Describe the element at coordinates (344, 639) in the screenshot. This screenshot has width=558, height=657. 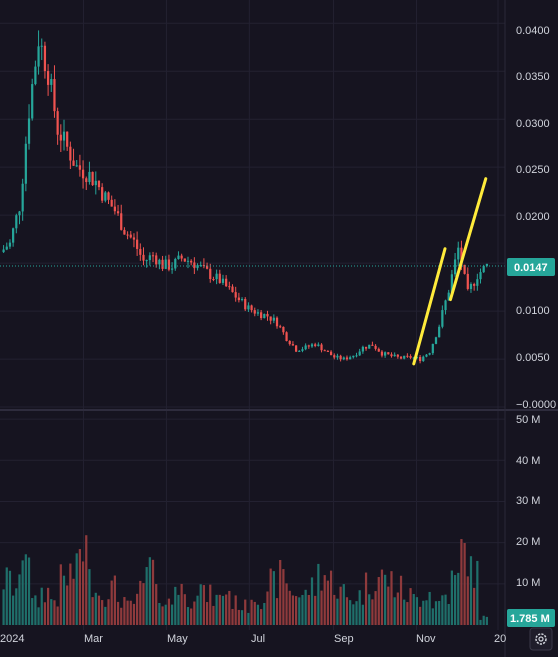
I see `time-tick-label: Sep` at that location.